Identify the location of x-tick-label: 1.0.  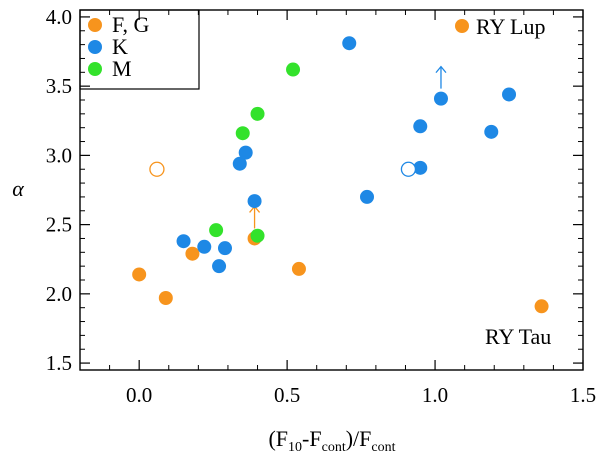
(435, 395).